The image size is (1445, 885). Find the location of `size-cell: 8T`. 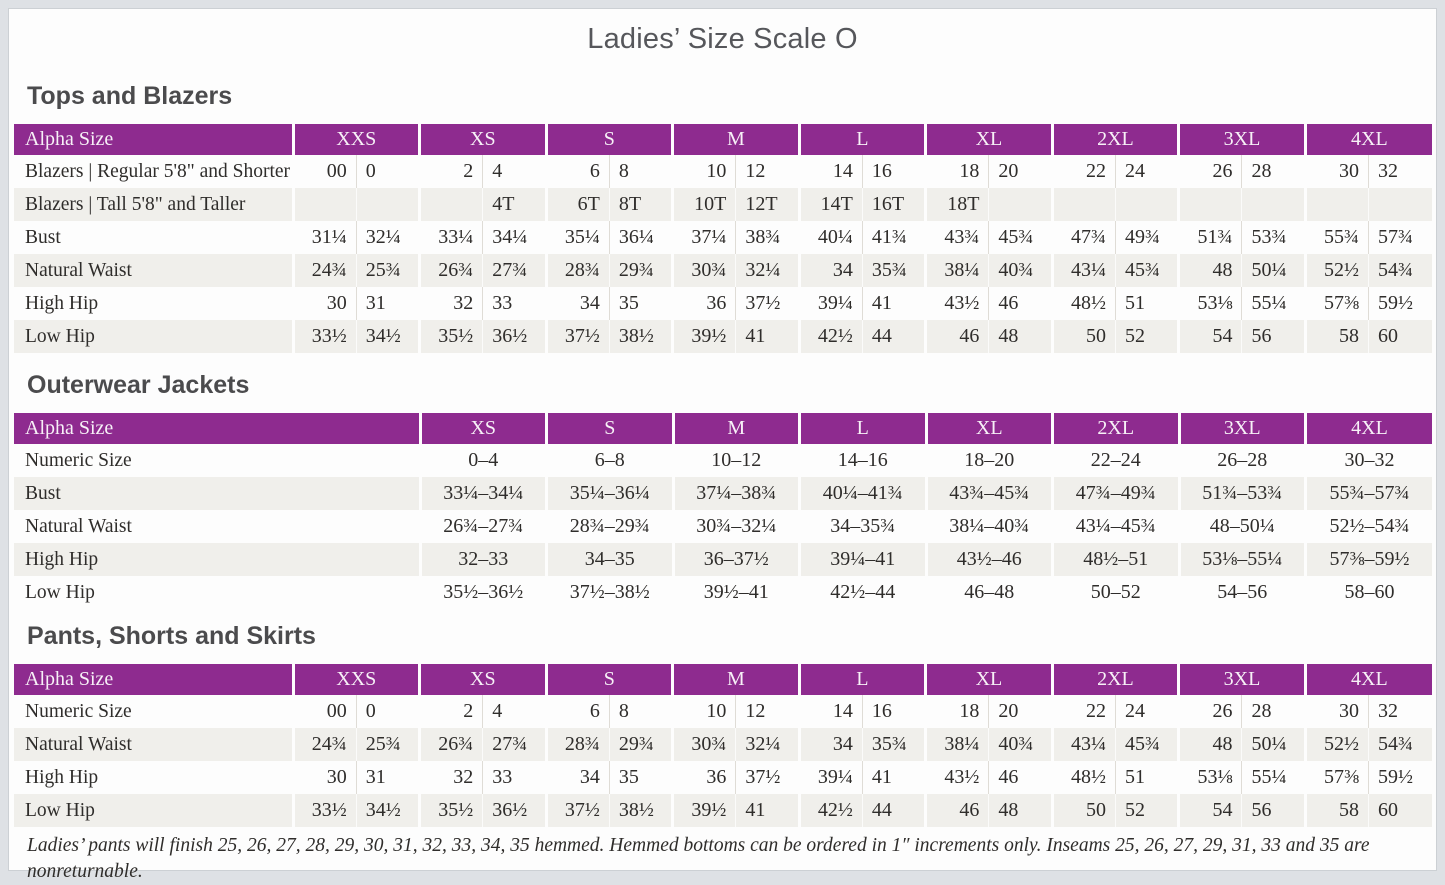

size-cell: 8T is located at coordinates (640, 204).